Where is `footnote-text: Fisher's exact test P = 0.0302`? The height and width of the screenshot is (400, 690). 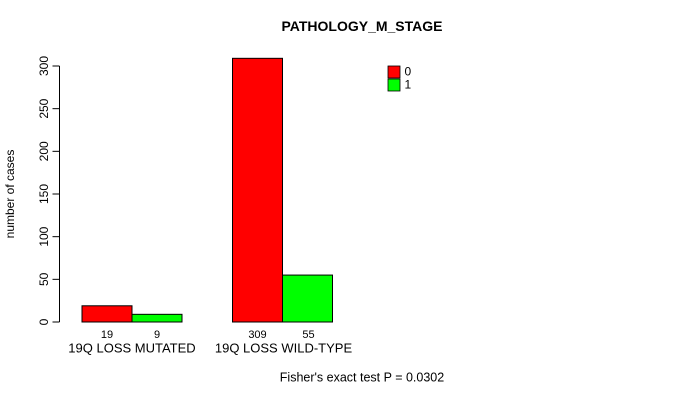
footnote-text: Fisher's exact test P = 0.0302 is located at coordinates (362, 378).